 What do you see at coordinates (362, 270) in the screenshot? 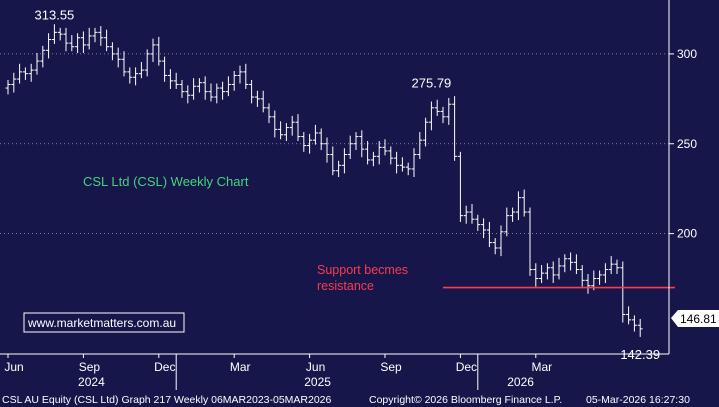
I see `support-label-line-0: Support becmes` at bounding box center [362, 270].